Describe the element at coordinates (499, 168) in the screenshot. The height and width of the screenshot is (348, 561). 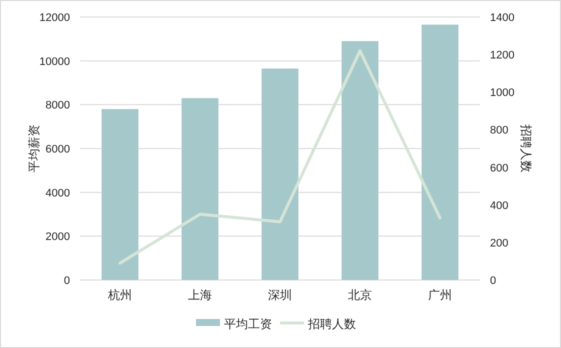
I see `y2-tick-label: 600` at that location.